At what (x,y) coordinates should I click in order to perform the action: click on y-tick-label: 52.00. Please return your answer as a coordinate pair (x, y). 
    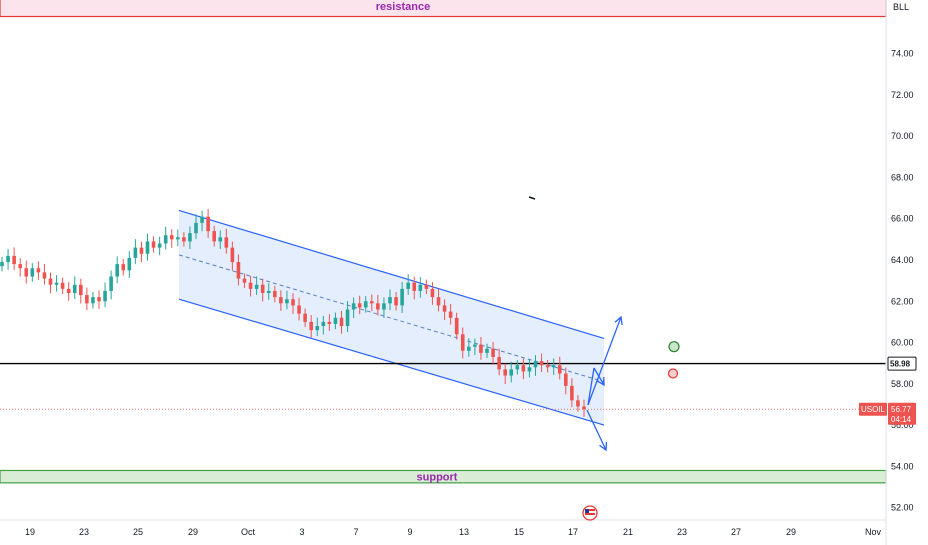
    Looking at the image, I should click on (902, 508).